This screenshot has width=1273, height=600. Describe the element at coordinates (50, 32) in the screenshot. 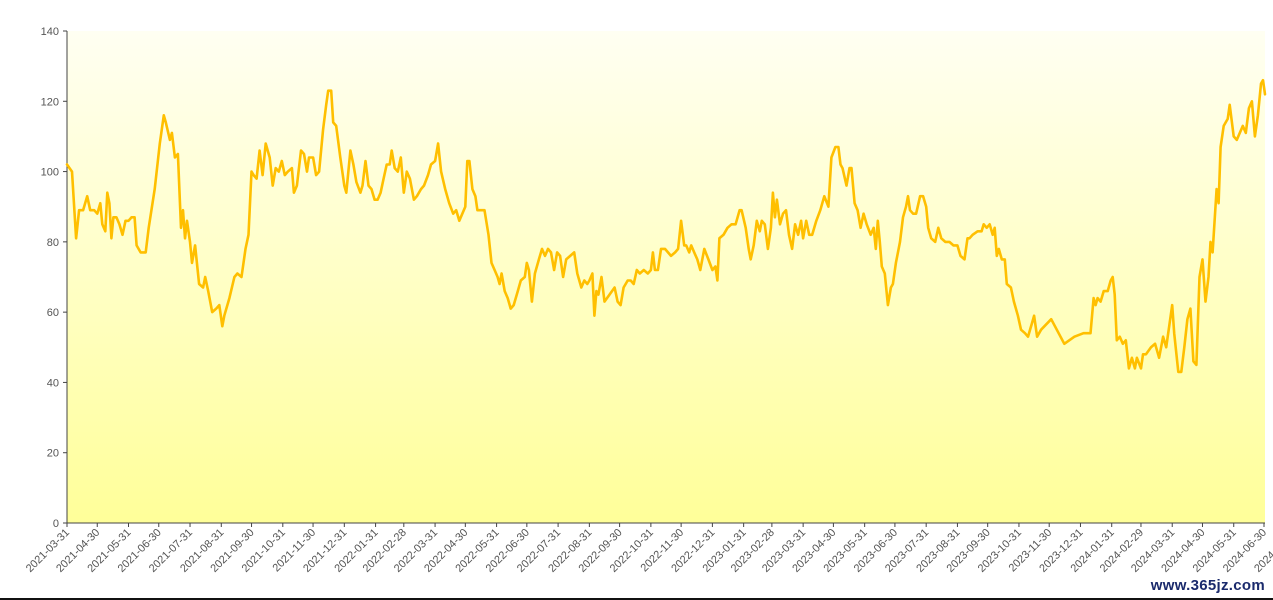

I see `y-tick-label: 140` at that location.